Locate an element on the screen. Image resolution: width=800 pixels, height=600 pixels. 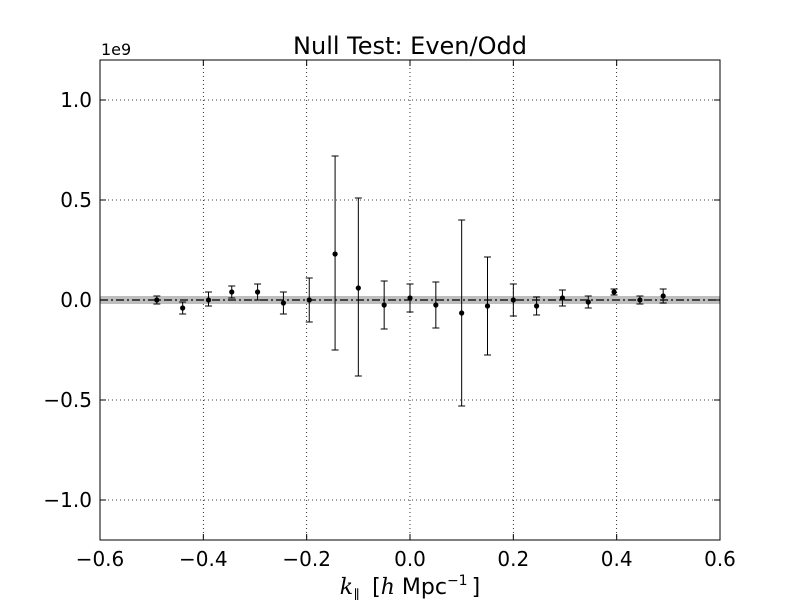
x-axis-label-bracket-open: [ is located at coordinates (376, 587).